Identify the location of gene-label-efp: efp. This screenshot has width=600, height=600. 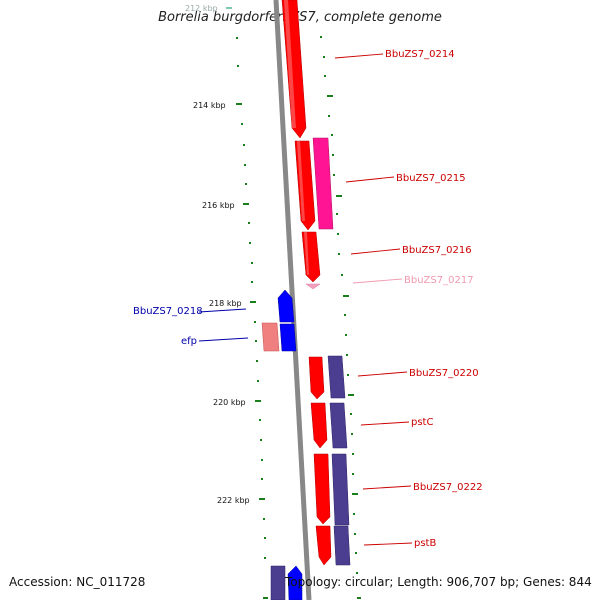
(189, 341).